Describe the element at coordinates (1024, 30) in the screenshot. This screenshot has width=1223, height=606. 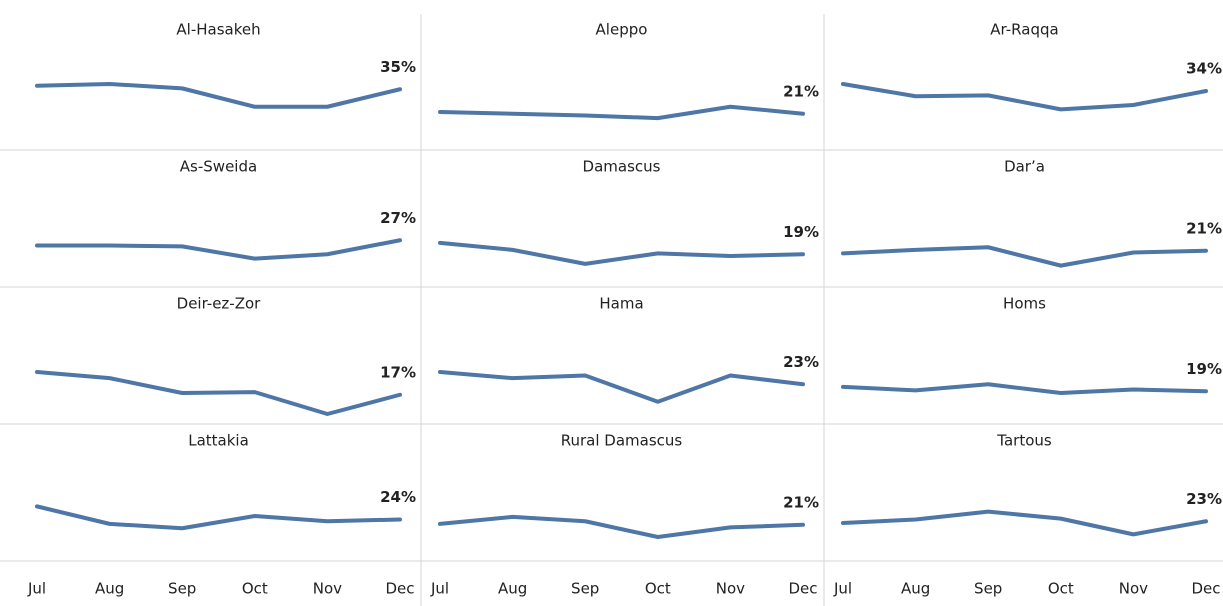
I see `panel-title: Ar-Raqqa` at that location.